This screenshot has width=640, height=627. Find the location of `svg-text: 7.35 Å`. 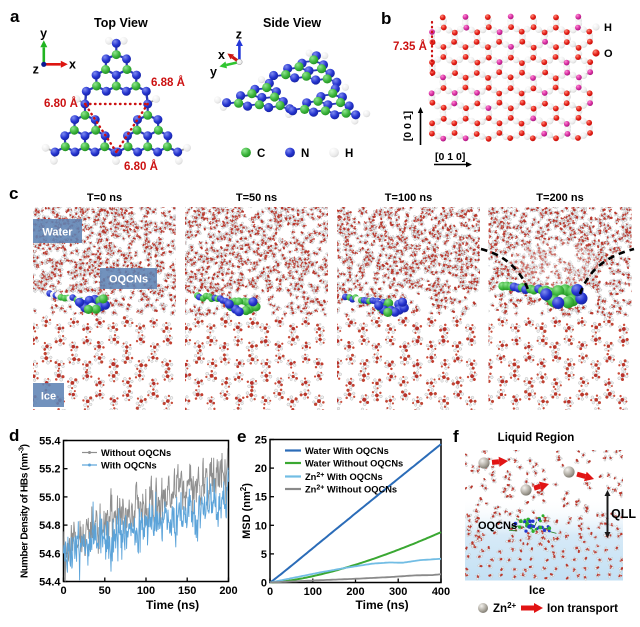

svg-text: 7.35 Å is located at coordinates (410, 46).